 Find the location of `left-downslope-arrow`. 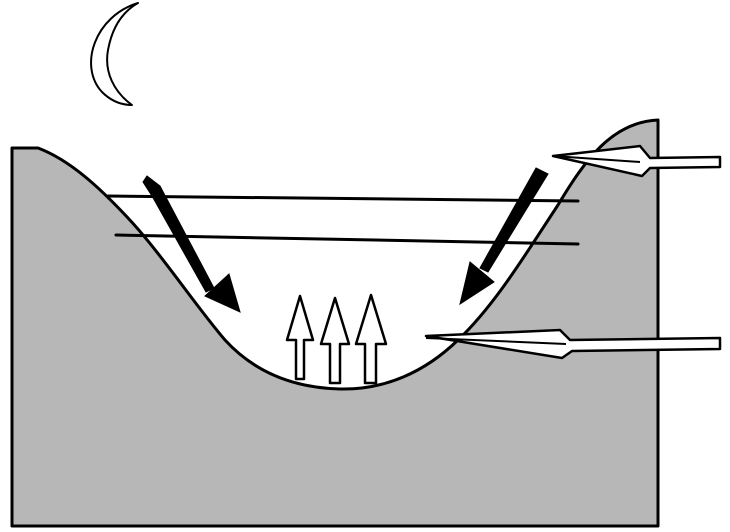

left-downslope-arrow is located at coordinates (191, 244).